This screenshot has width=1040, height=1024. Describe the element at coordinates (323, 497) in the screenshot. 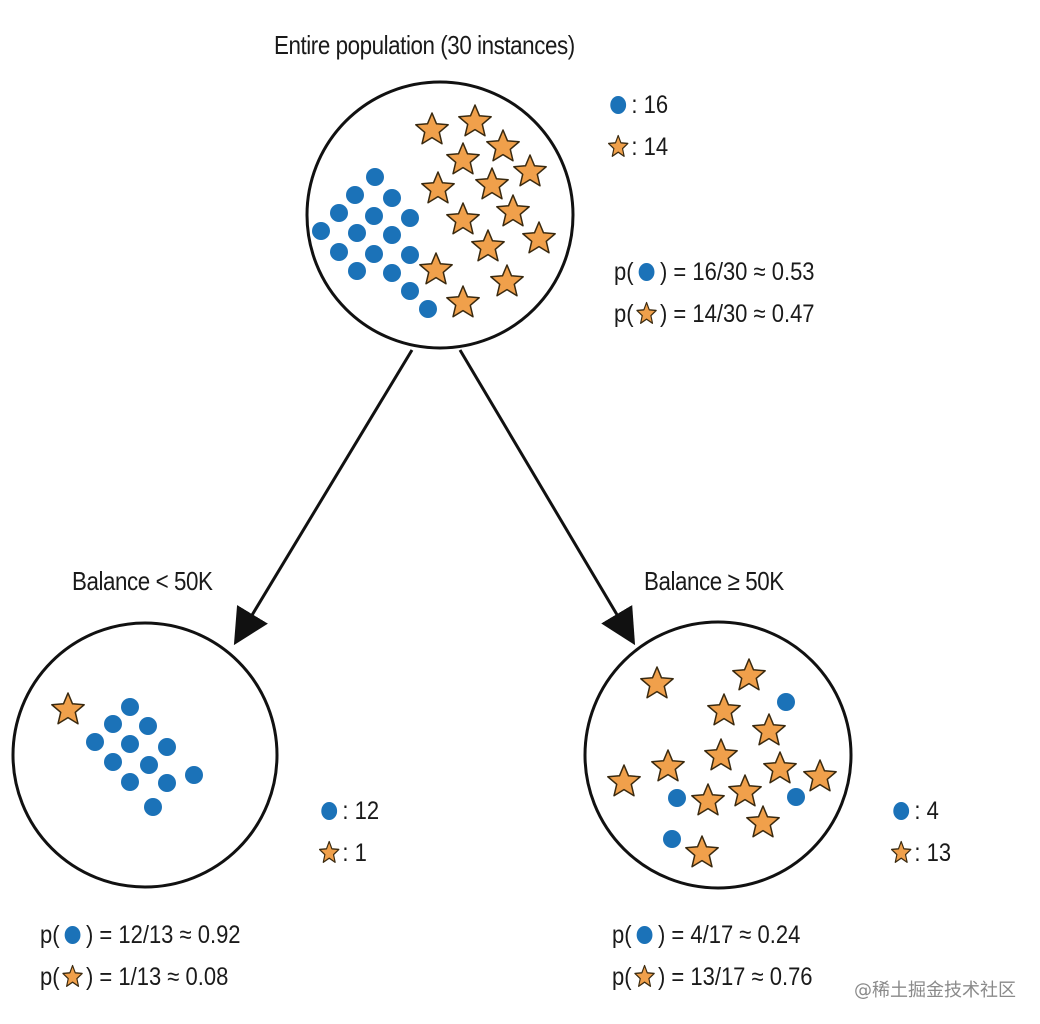

I see `arrow-left` at that location.